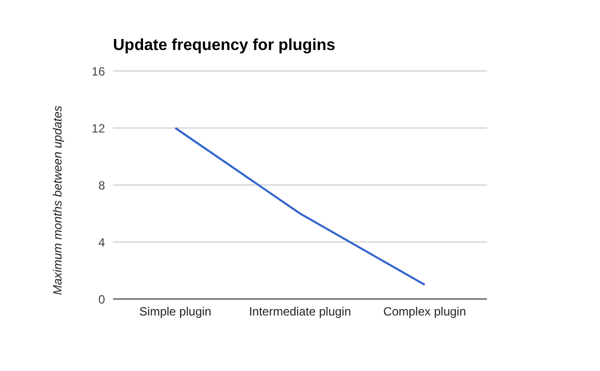 This screenshot has height=371, width=600. I want to click on y-tick-label: 4, so click(102, 242).